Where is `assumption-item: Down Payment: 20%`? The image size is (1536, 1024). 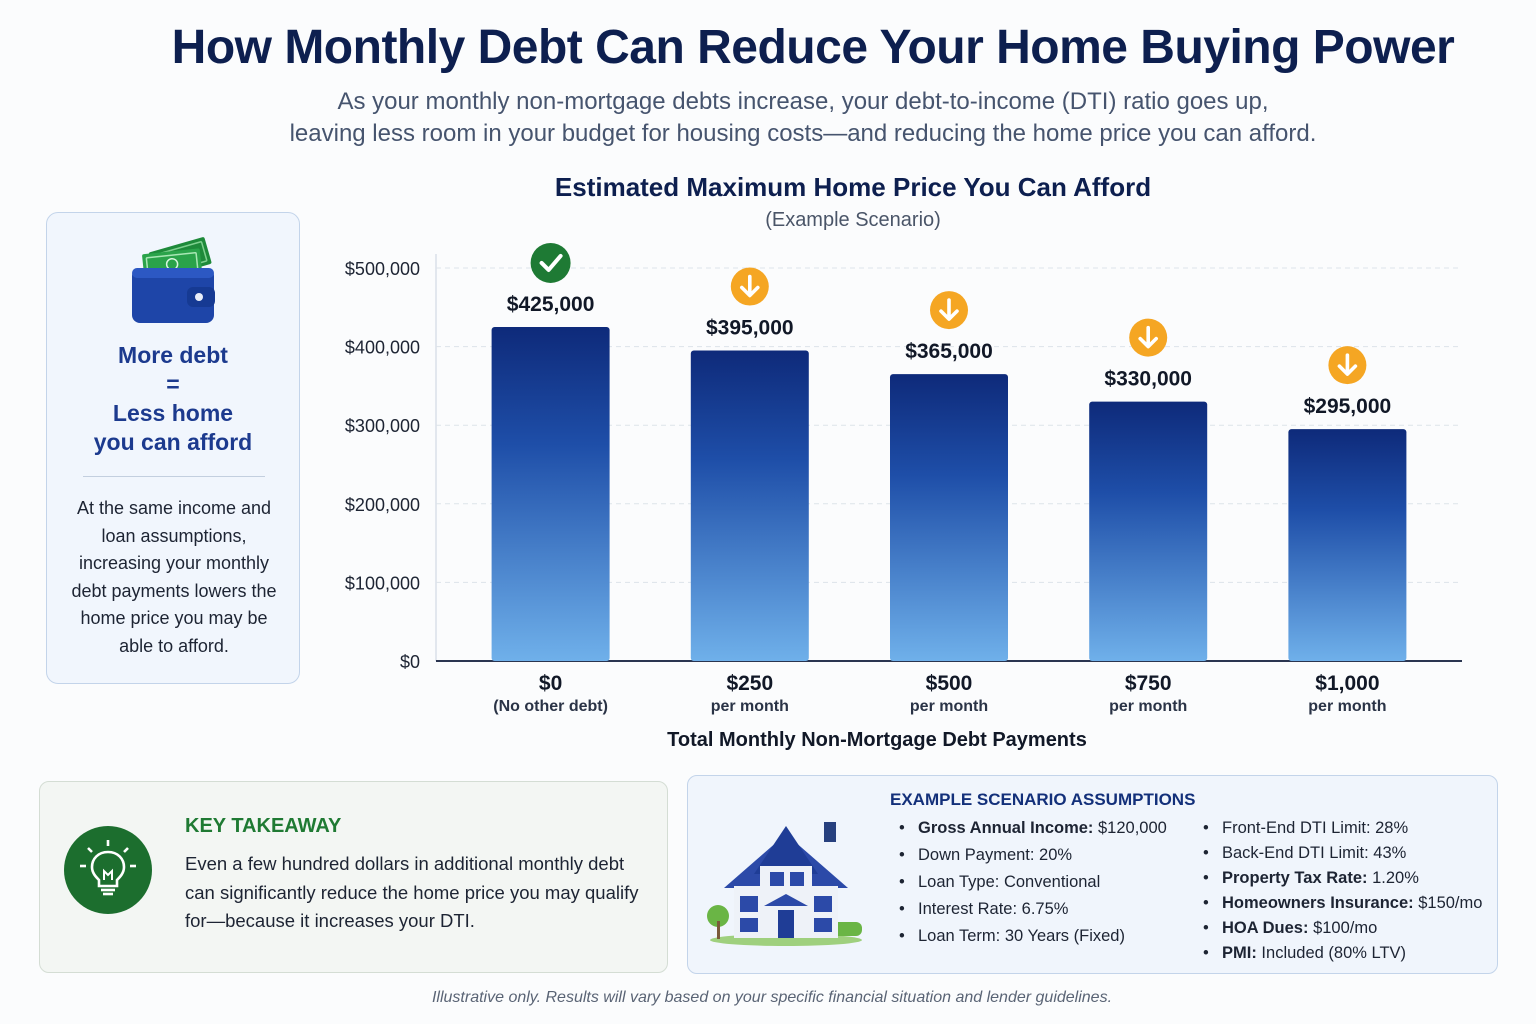
assumption-item: Down Payment: 20% is located at coordinates (1032, 859).